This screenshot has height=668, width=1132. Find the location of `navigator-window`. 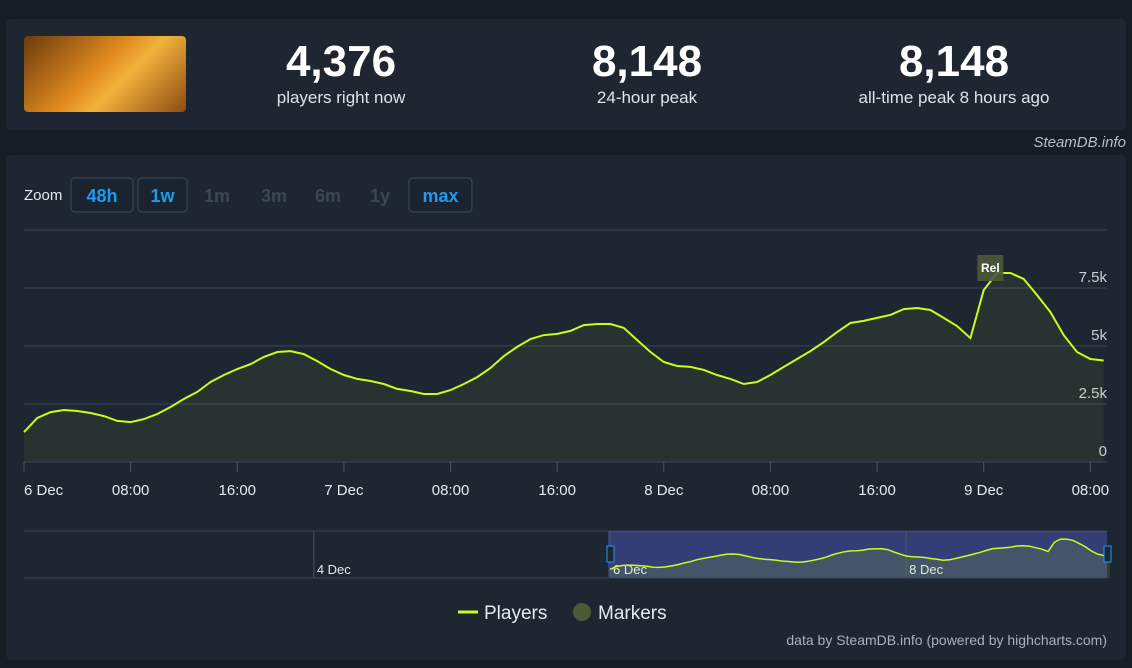

navigator-window is located at coordinates (857, 554).